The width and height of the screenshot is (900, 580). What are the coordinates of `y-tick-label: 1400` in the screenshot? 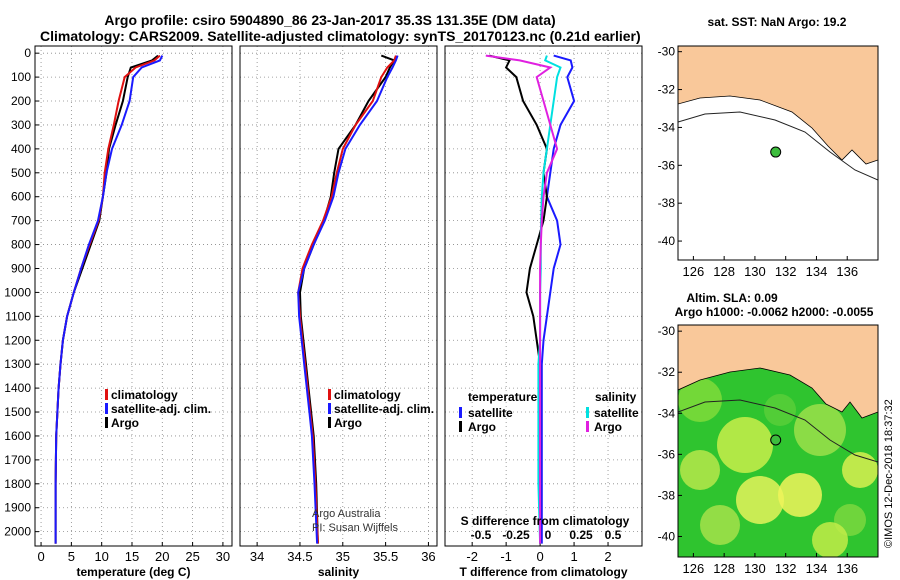 It's located at (17, 388).